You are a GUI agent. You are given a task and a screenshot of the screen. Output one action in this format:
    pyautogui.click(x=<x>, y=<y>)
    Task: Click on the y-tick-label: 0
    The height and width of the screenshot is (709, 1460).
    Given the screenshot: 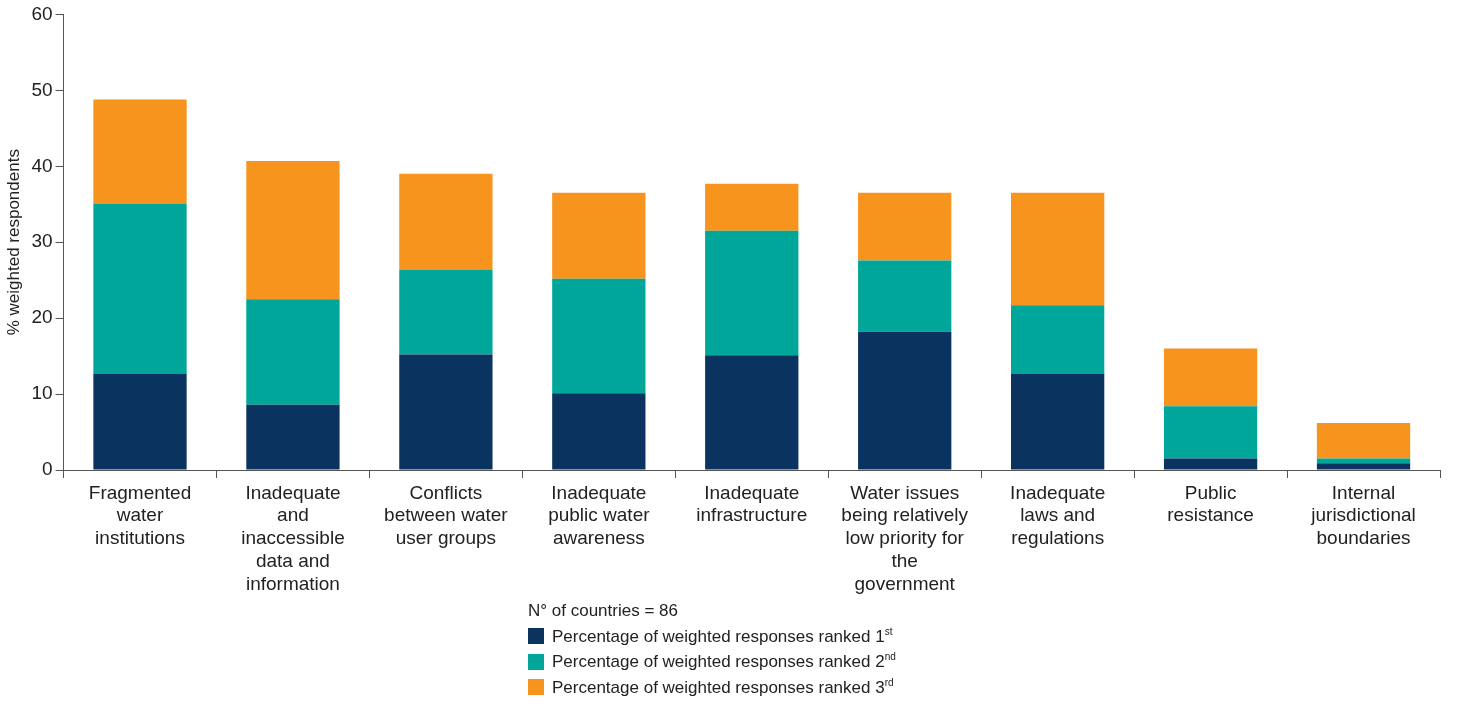 What is the action you would take?
    pyautogui.click(x=47, y=469)
    